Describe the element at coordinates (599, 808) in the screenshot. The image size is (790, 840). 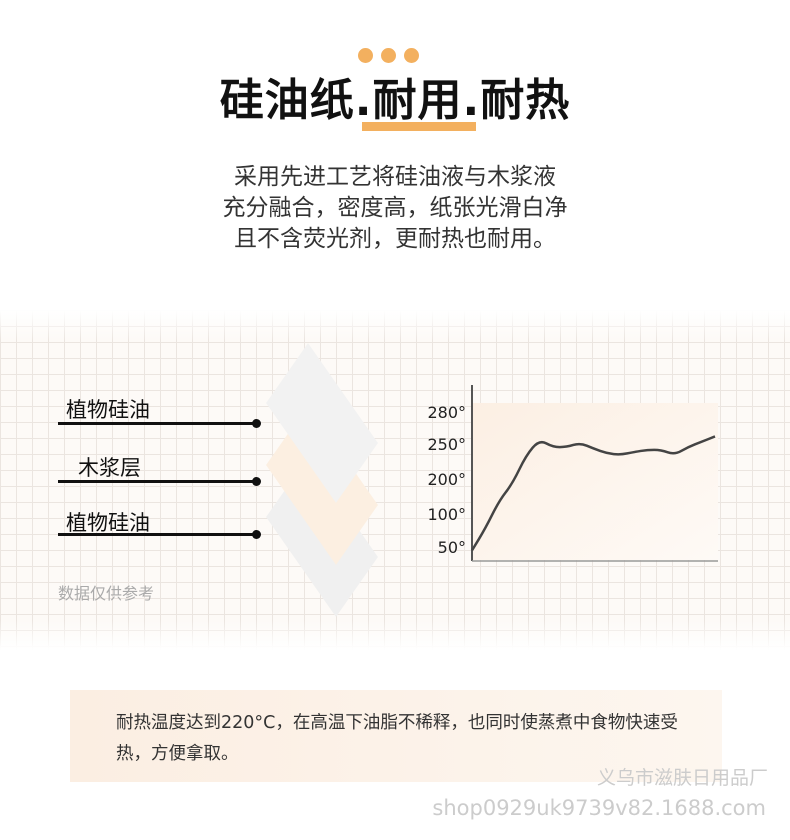
I see `watermark-shop: shop0929uk9739v82.1688.com` at that location.